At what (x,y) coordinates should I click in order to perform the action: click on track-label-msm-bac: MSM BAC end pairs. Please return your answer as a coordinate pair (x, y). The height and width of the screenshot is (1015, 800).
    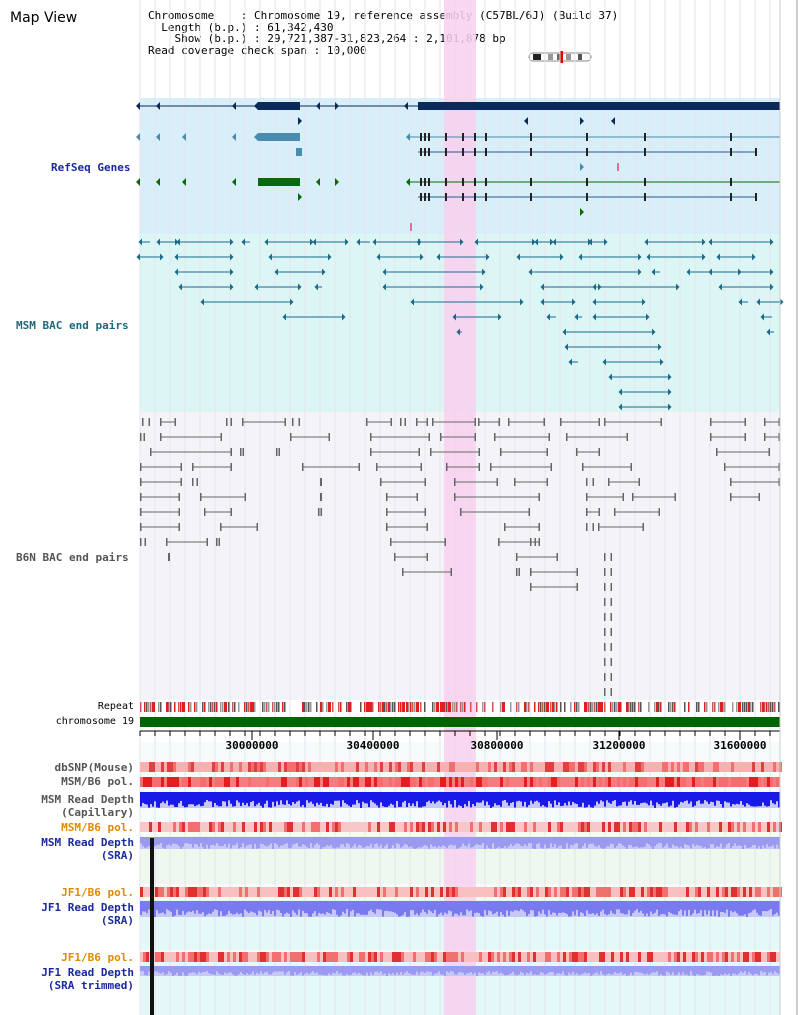
    Looking at the image, I should click on (72, 325).